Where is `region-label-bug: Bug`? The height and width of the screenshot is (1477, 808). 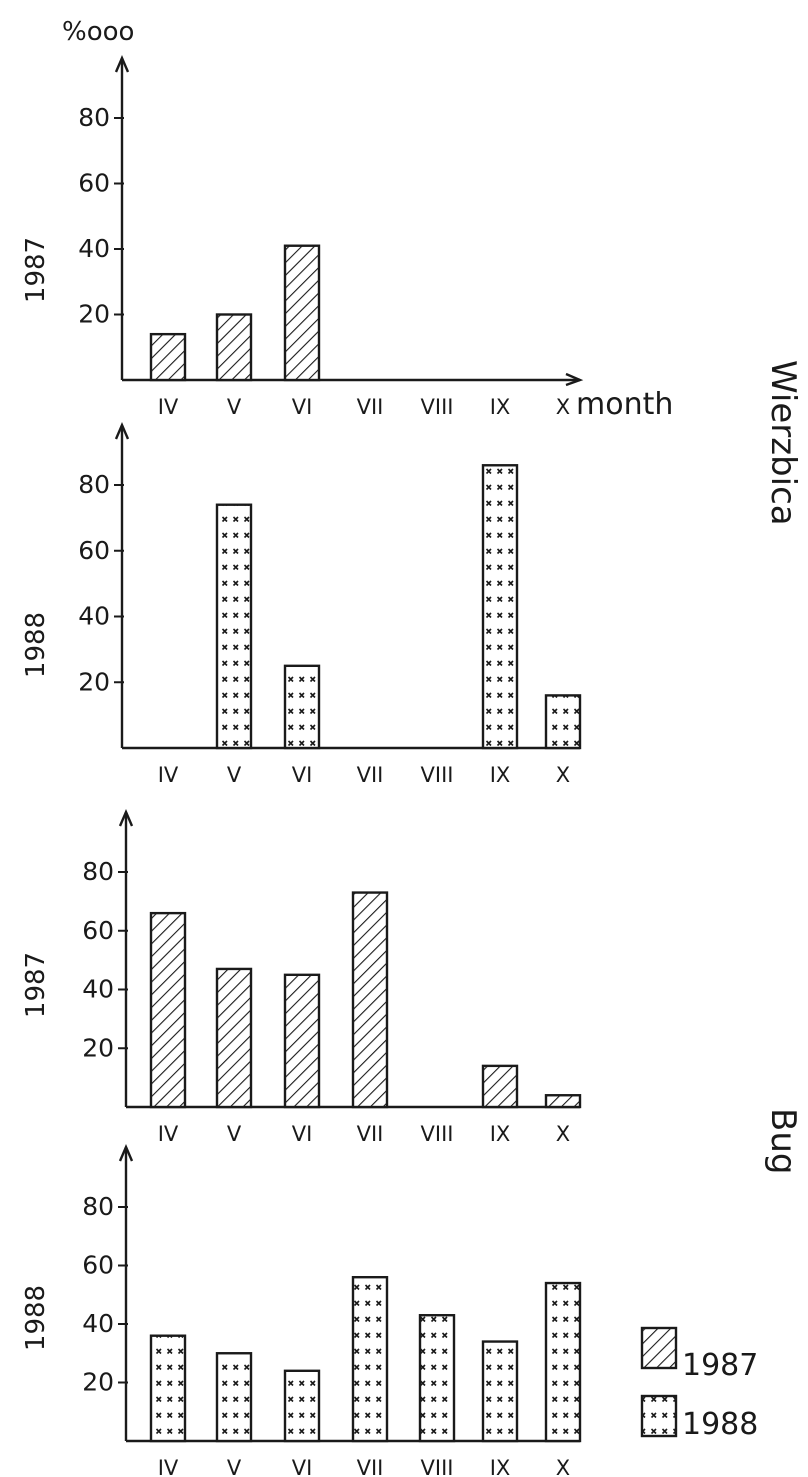
region-label-bug: Bug is located at coordinates (783, 1141).